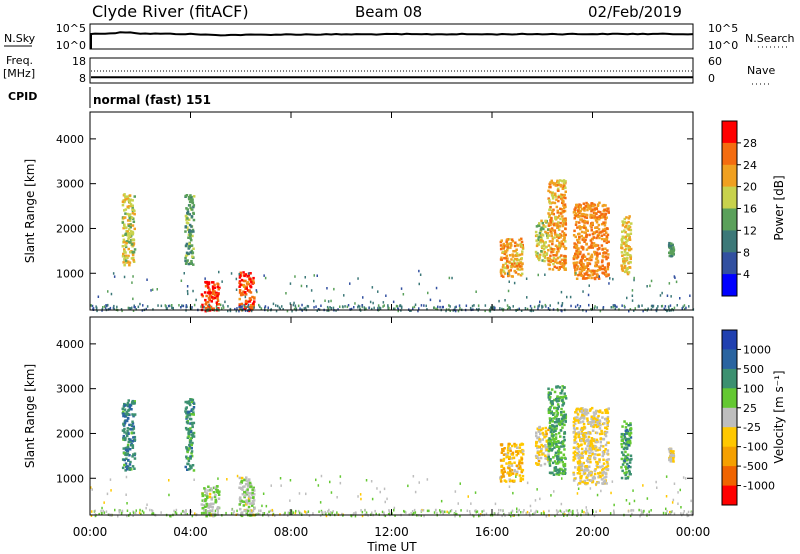 The image size is (800, 554). Describe the element at coordinates (70, 228) in the screenshot. I see `y-tick-label: 2000` at that location.